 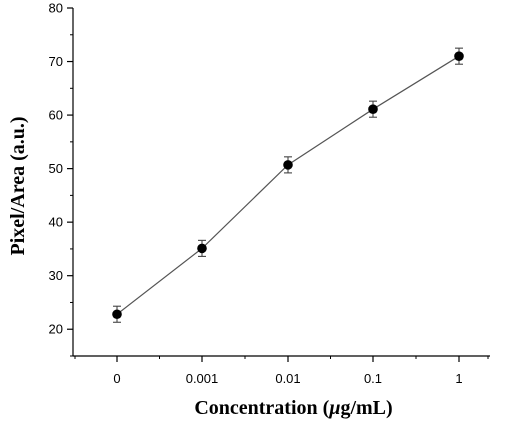 What do you see at coordinates (56, 275) in the screenshot?
I see `y-tick-label: 30` at bounding box center [56, 275].